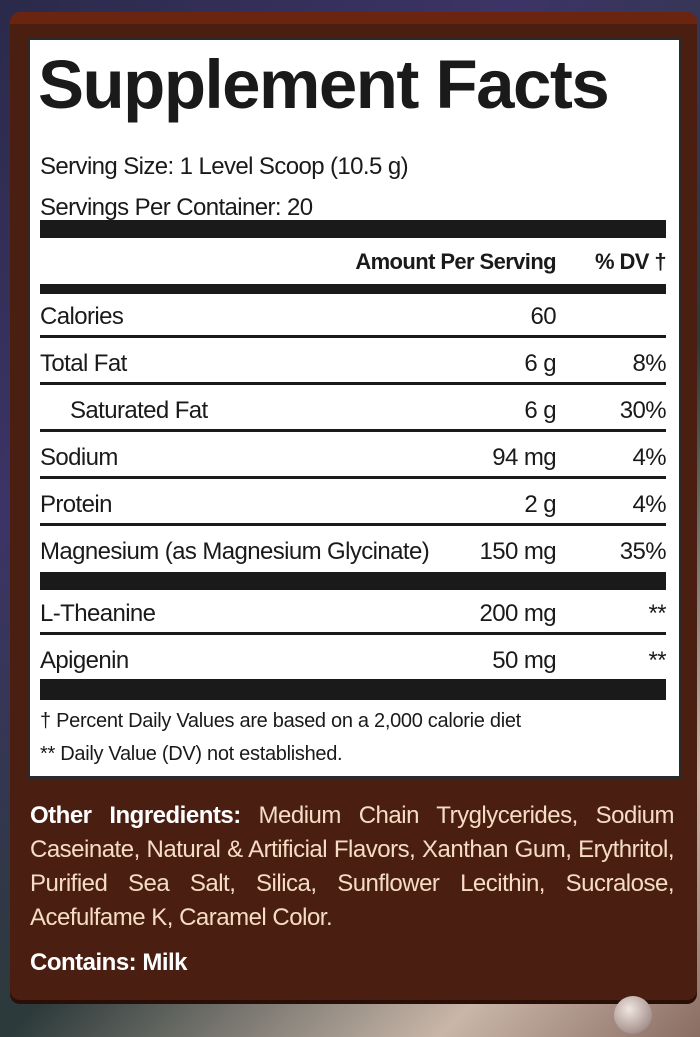  I want to click on table-row: Apigenin 50 mg **, so click(353, 660).